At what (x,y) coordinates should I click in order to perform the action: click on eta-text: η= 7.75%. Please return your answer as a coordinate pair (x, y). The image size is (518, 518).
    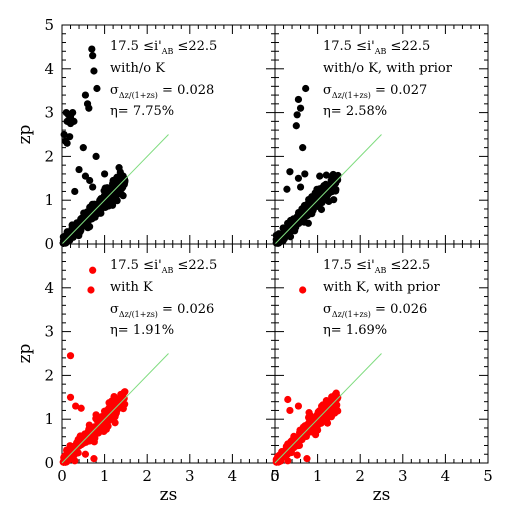
    Looking at the image, I should click on (142, 111).